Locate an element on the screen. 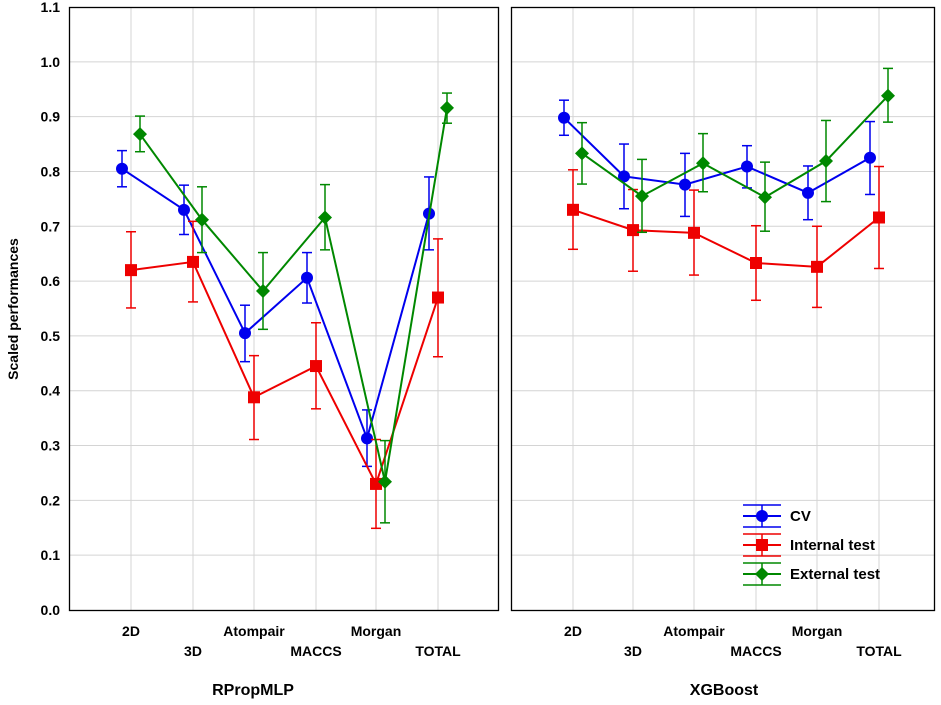 The width and height of the screenshot is (941, 705). y-tick-label: 0.5 is located at coordinates (51, 336).